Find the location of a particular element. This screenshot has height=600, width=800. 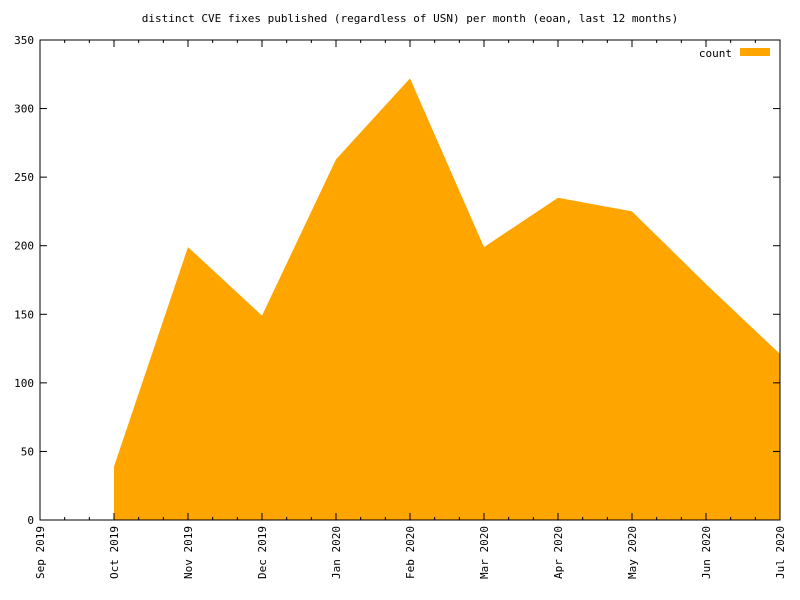

y-tick-label: 150 is located at coordinates (24, 314).